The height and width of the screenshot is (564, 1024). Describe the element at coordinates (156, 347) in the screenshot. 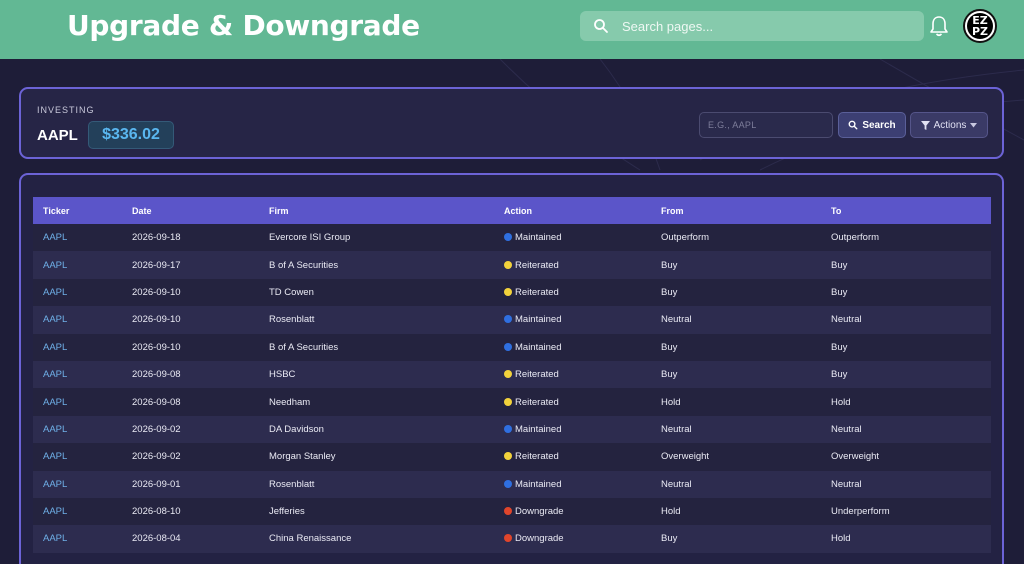

I see `row-date: 2026-09-10` at that location.